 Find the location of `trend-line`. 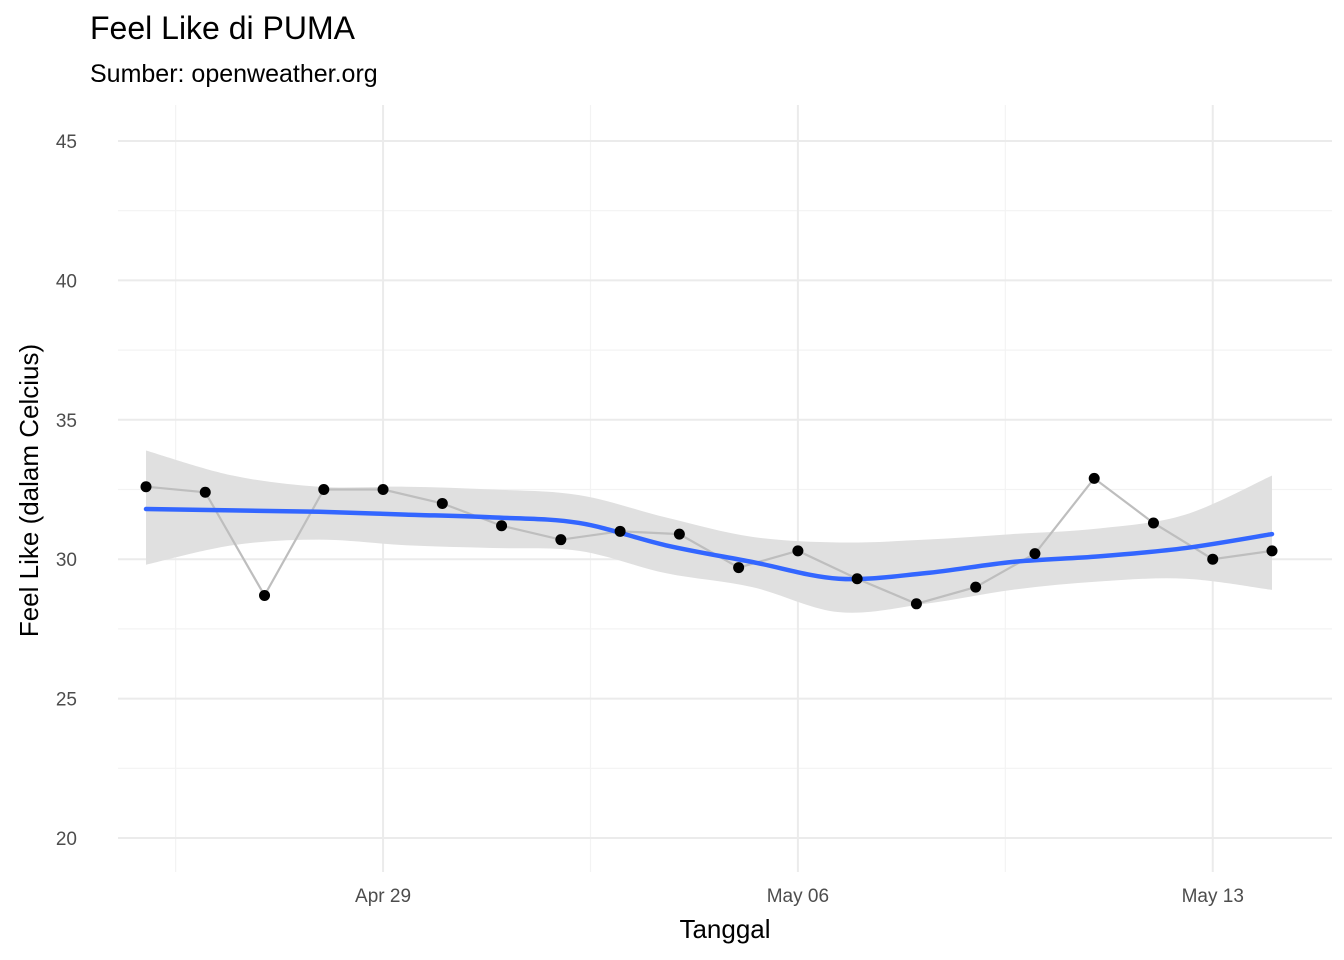

trend-line is located at coordinates (709, 544).